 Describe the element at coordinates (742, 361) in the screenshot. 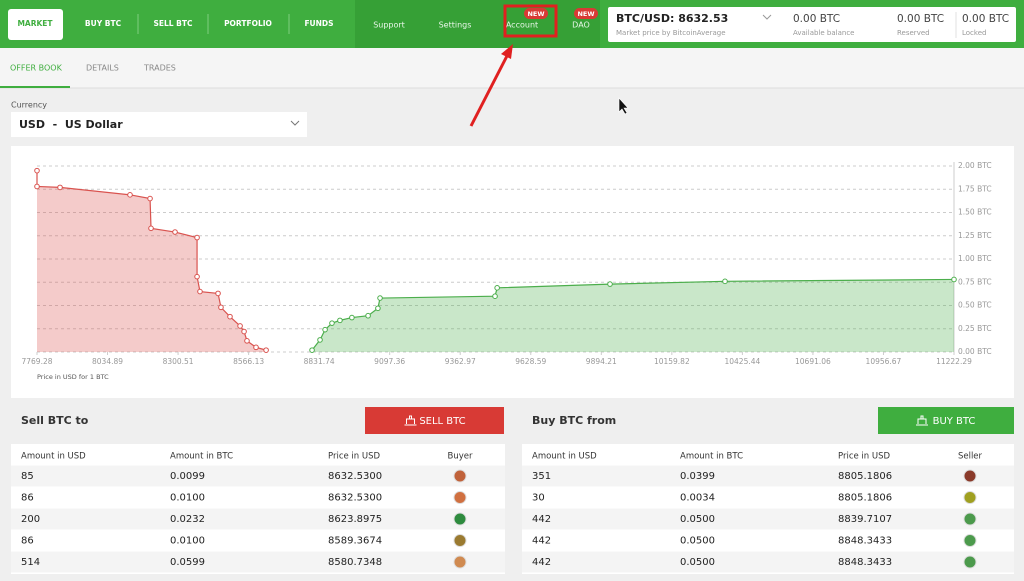

I see `x-tick-label: 10425.44` at that location.